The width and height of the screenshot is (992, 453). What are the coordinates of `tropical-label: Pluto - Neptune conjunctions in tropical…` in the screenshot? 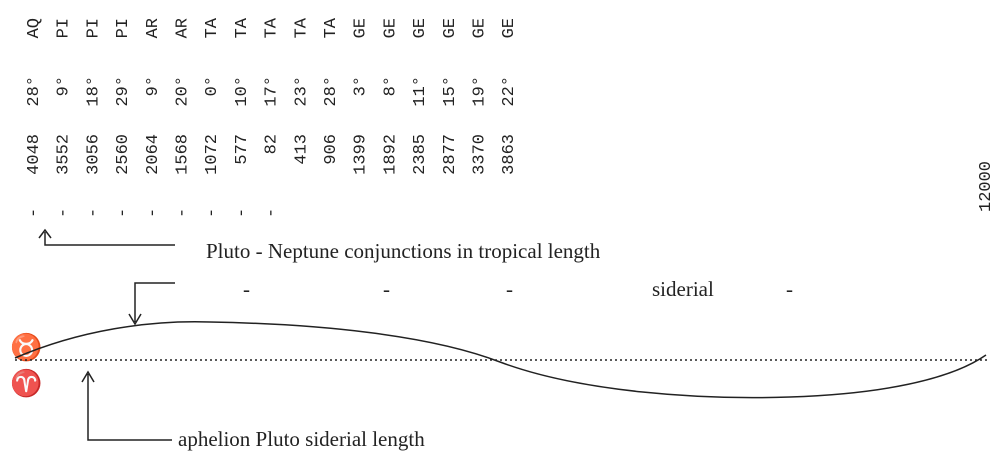 It's located at (403, 251).